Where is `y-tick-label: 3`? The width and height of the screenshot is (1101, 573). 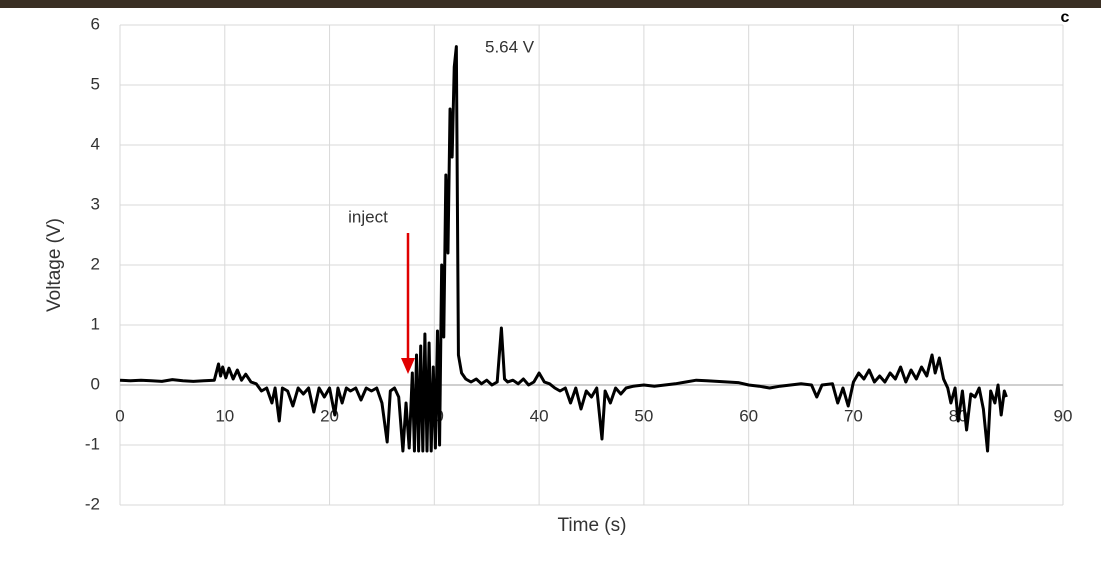 y-tick-label: 3 is located at coordinates (95, 203).